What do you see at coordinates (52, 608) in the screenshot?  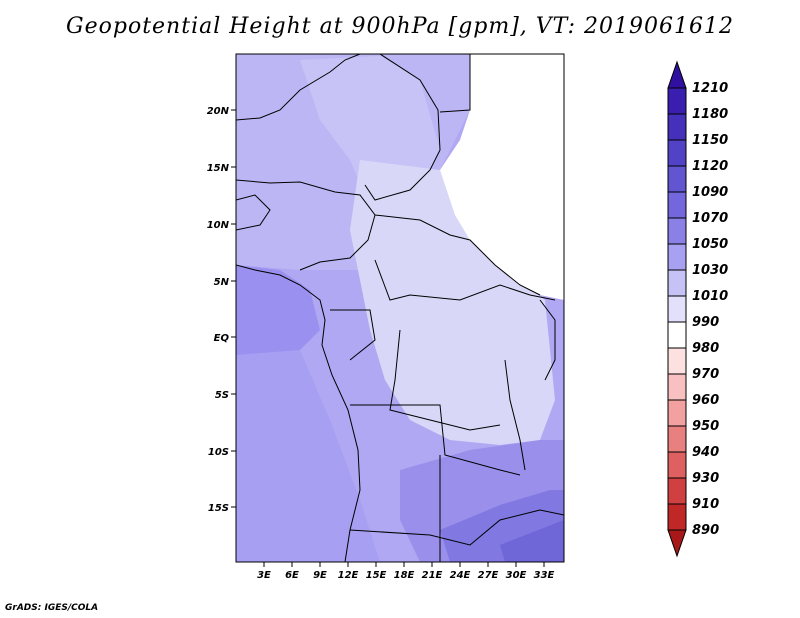 I see `grads-credit: GrADS: IGES/COLA` at bounding box center [52, 608].